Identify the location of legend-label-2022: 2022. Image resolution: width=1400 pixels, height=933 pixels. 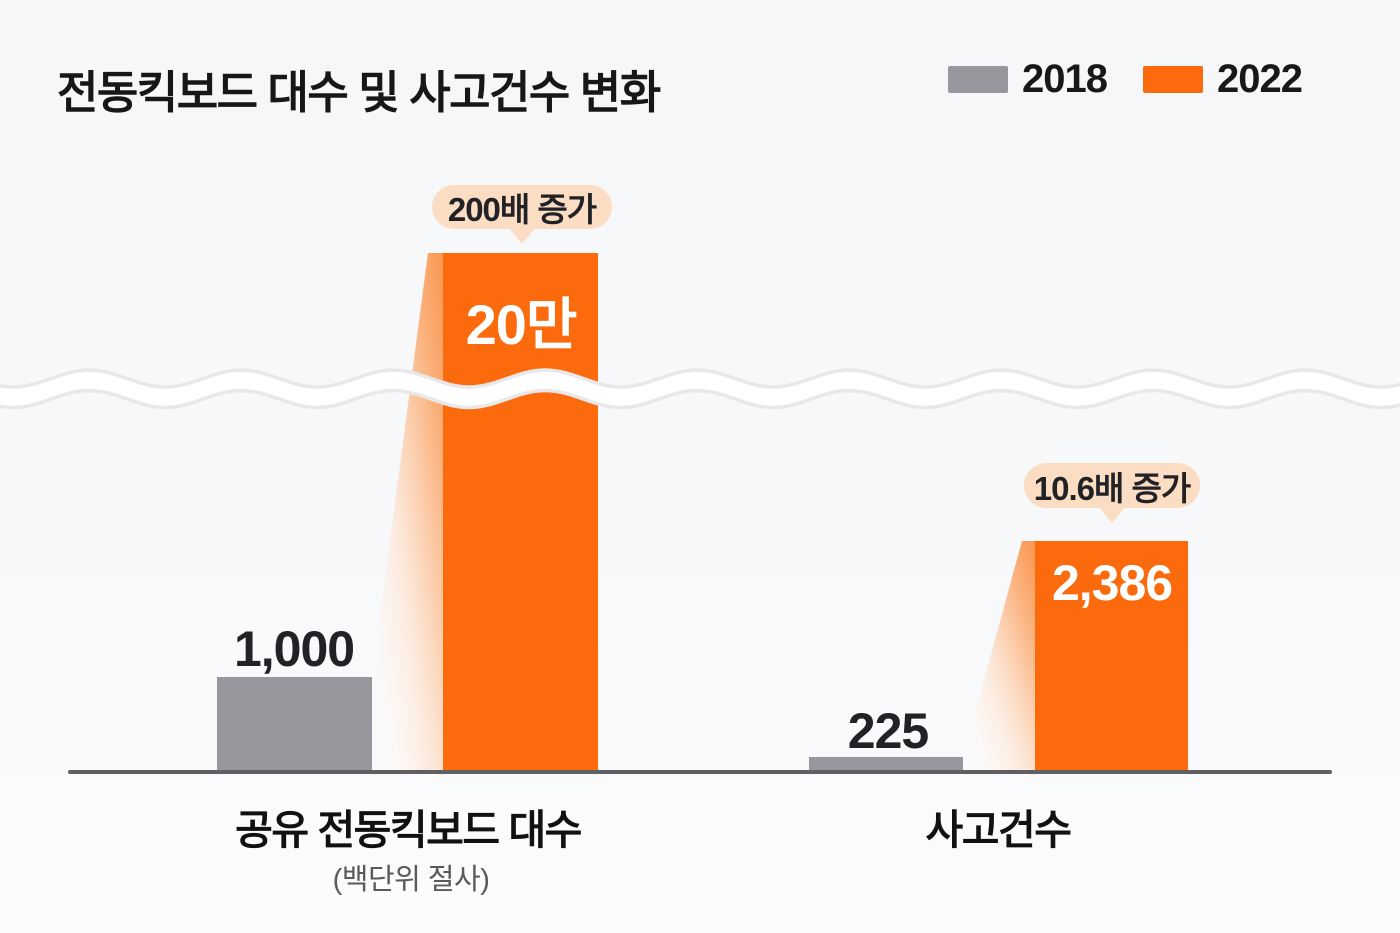
(1259, 79).